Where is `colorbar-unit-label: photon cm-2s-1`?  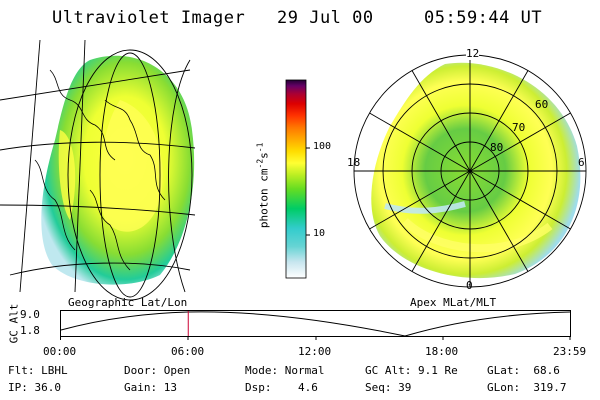
colorbar-unit-label: photon cm-2s-1 is located at coordinates (263, 185).